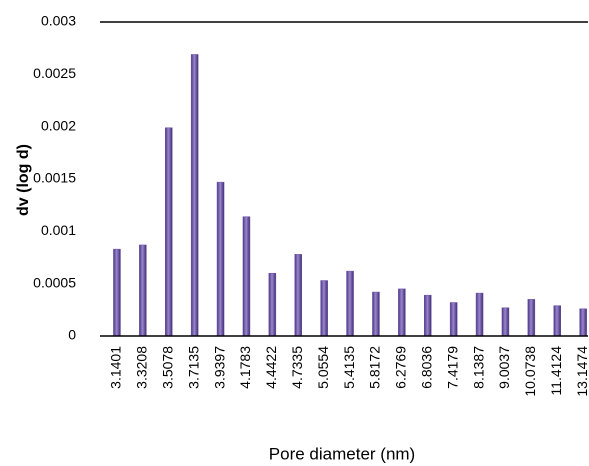  What do you see at coordinates (142, 367) in the screenshot?
I see `x-tick-label: 3.3208` at bounding box center [142, 367].